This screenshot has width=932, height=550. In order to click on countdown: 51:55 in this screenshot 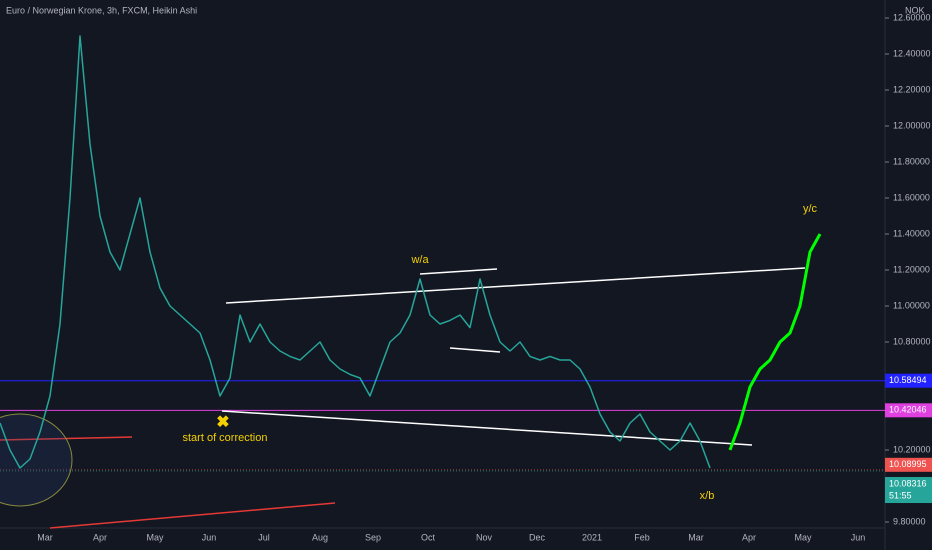, I will do `click(900, 495)`.